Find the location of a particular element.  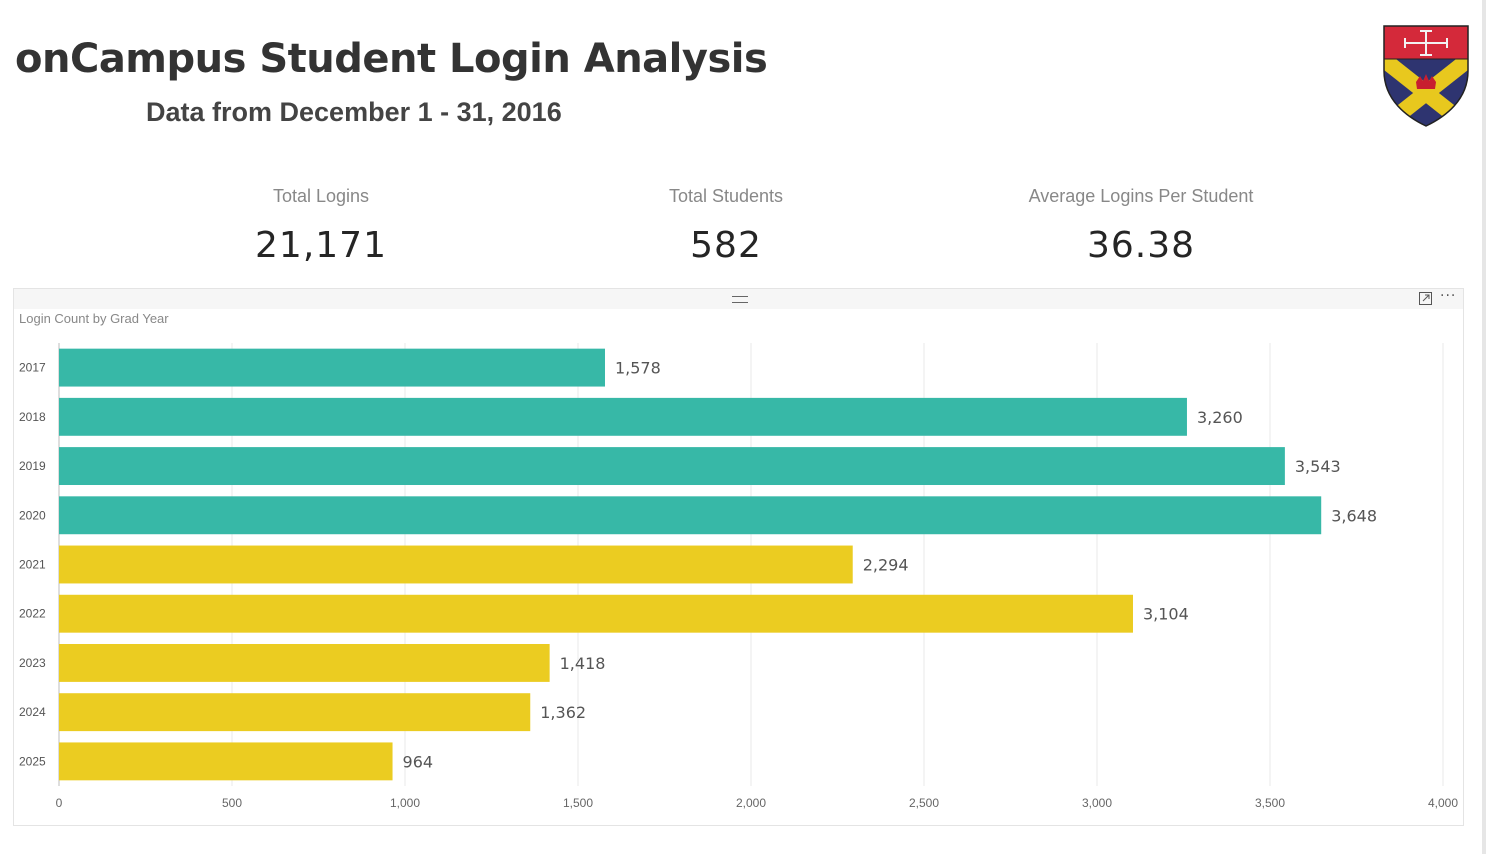

data-label: 3,543 is located at coordinates (1318, 466).